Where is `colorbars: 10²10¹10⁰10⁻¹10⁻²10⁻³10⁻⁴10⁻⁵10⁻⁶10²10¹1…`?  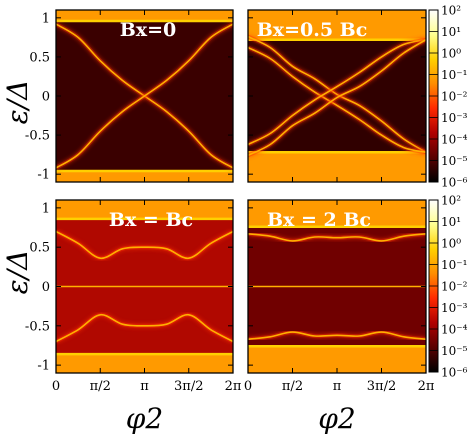
colorbars: 10²10¹10⁰10⁻¹10⁻²10⁻³10⁻⁴10⁻⁵10⁻⁶10²10¹1… is located at coordinates (448, 192).